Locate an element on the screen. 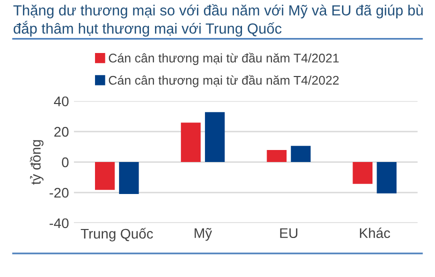 The image size is (435, 277). x-tick-label: Trung Quốc is located at coordinates (116, 235).